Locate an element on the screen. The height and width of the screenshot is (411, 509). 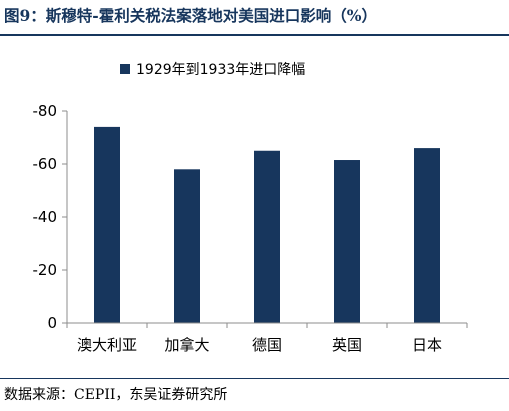
y-tick-label: -40 is located at coordinates (45, 217).